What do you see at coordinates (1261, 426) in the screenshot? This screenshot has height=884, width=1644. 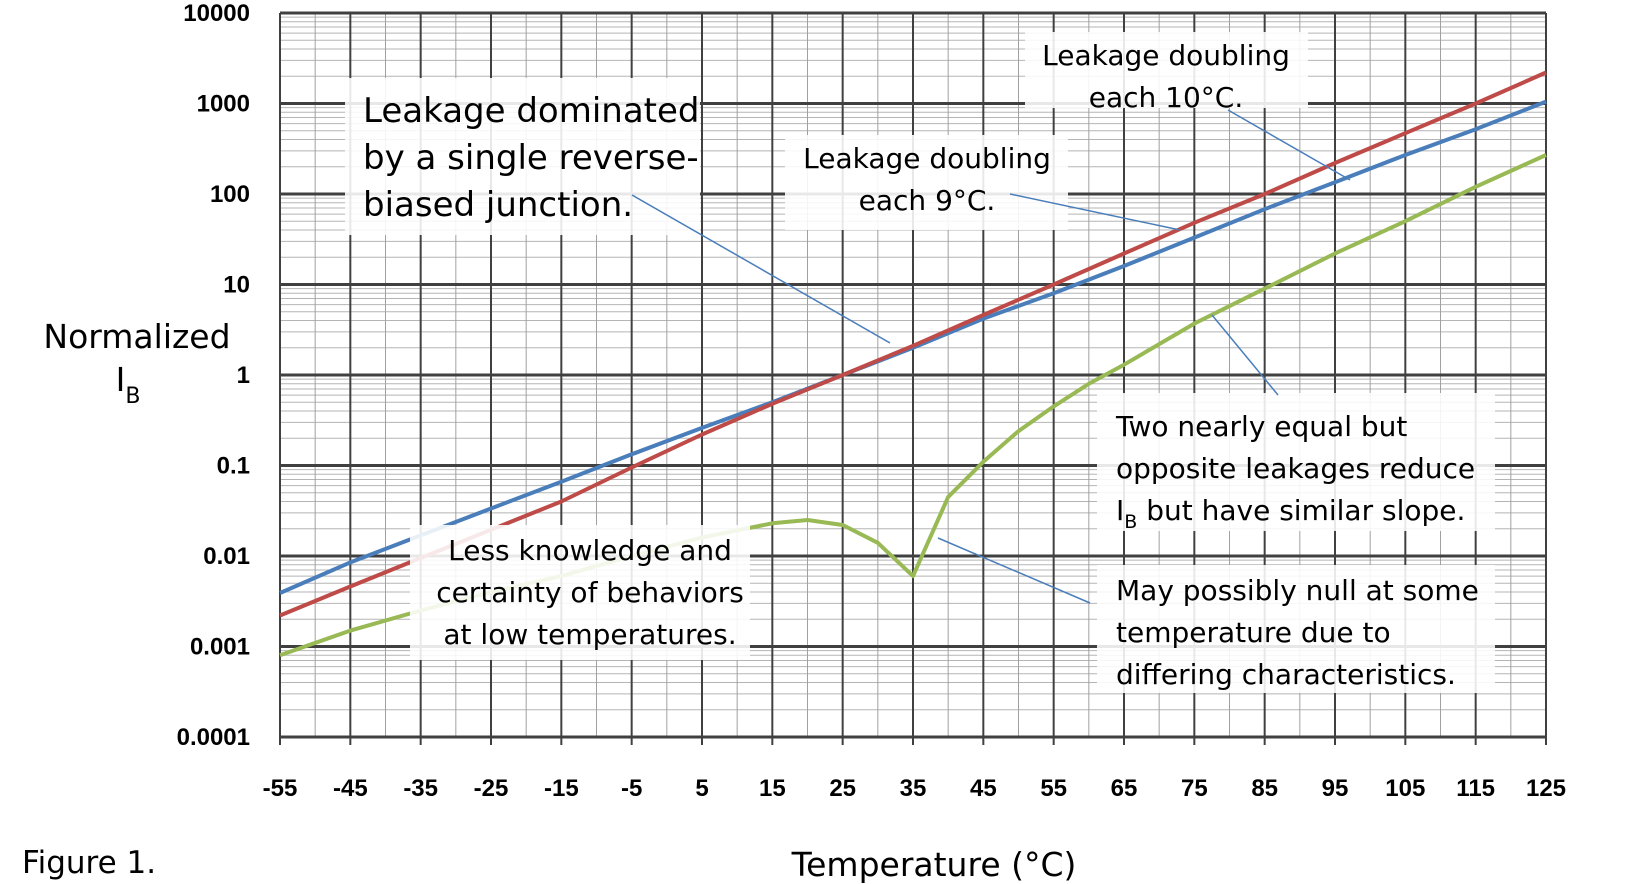 I see `annotation-text-opposite-leakages: Two nearly equal but` at bounding box center [1261, 426].